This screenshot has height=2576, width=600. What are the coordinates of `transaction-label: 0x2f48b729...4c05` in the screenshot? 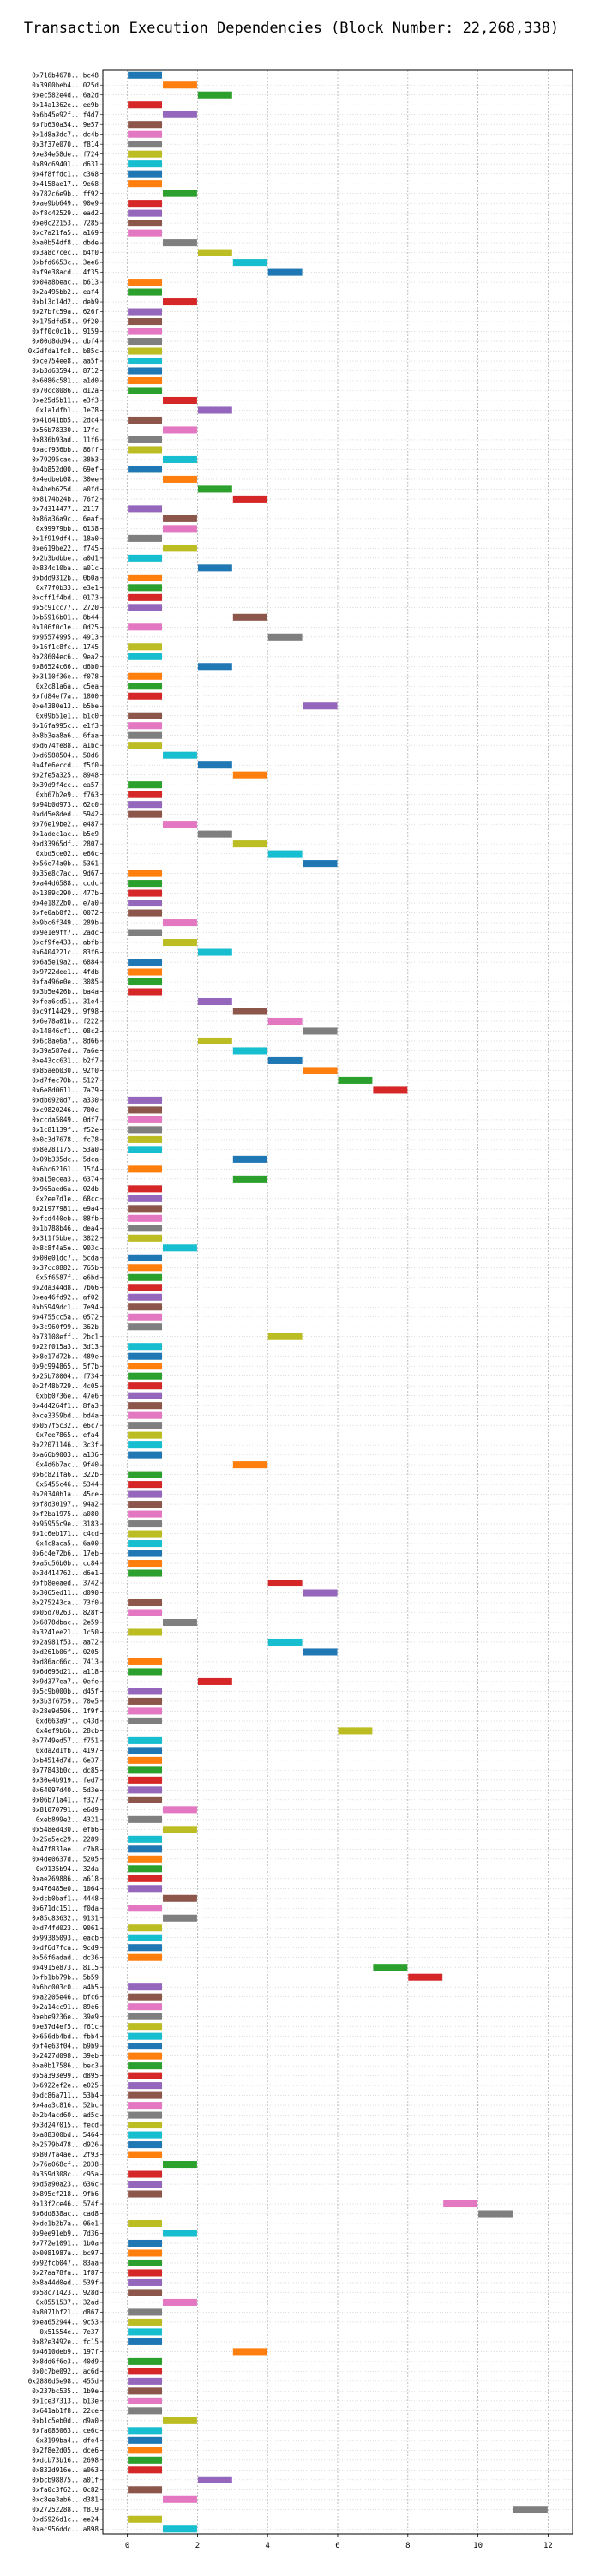 It's located at (65, 1386).